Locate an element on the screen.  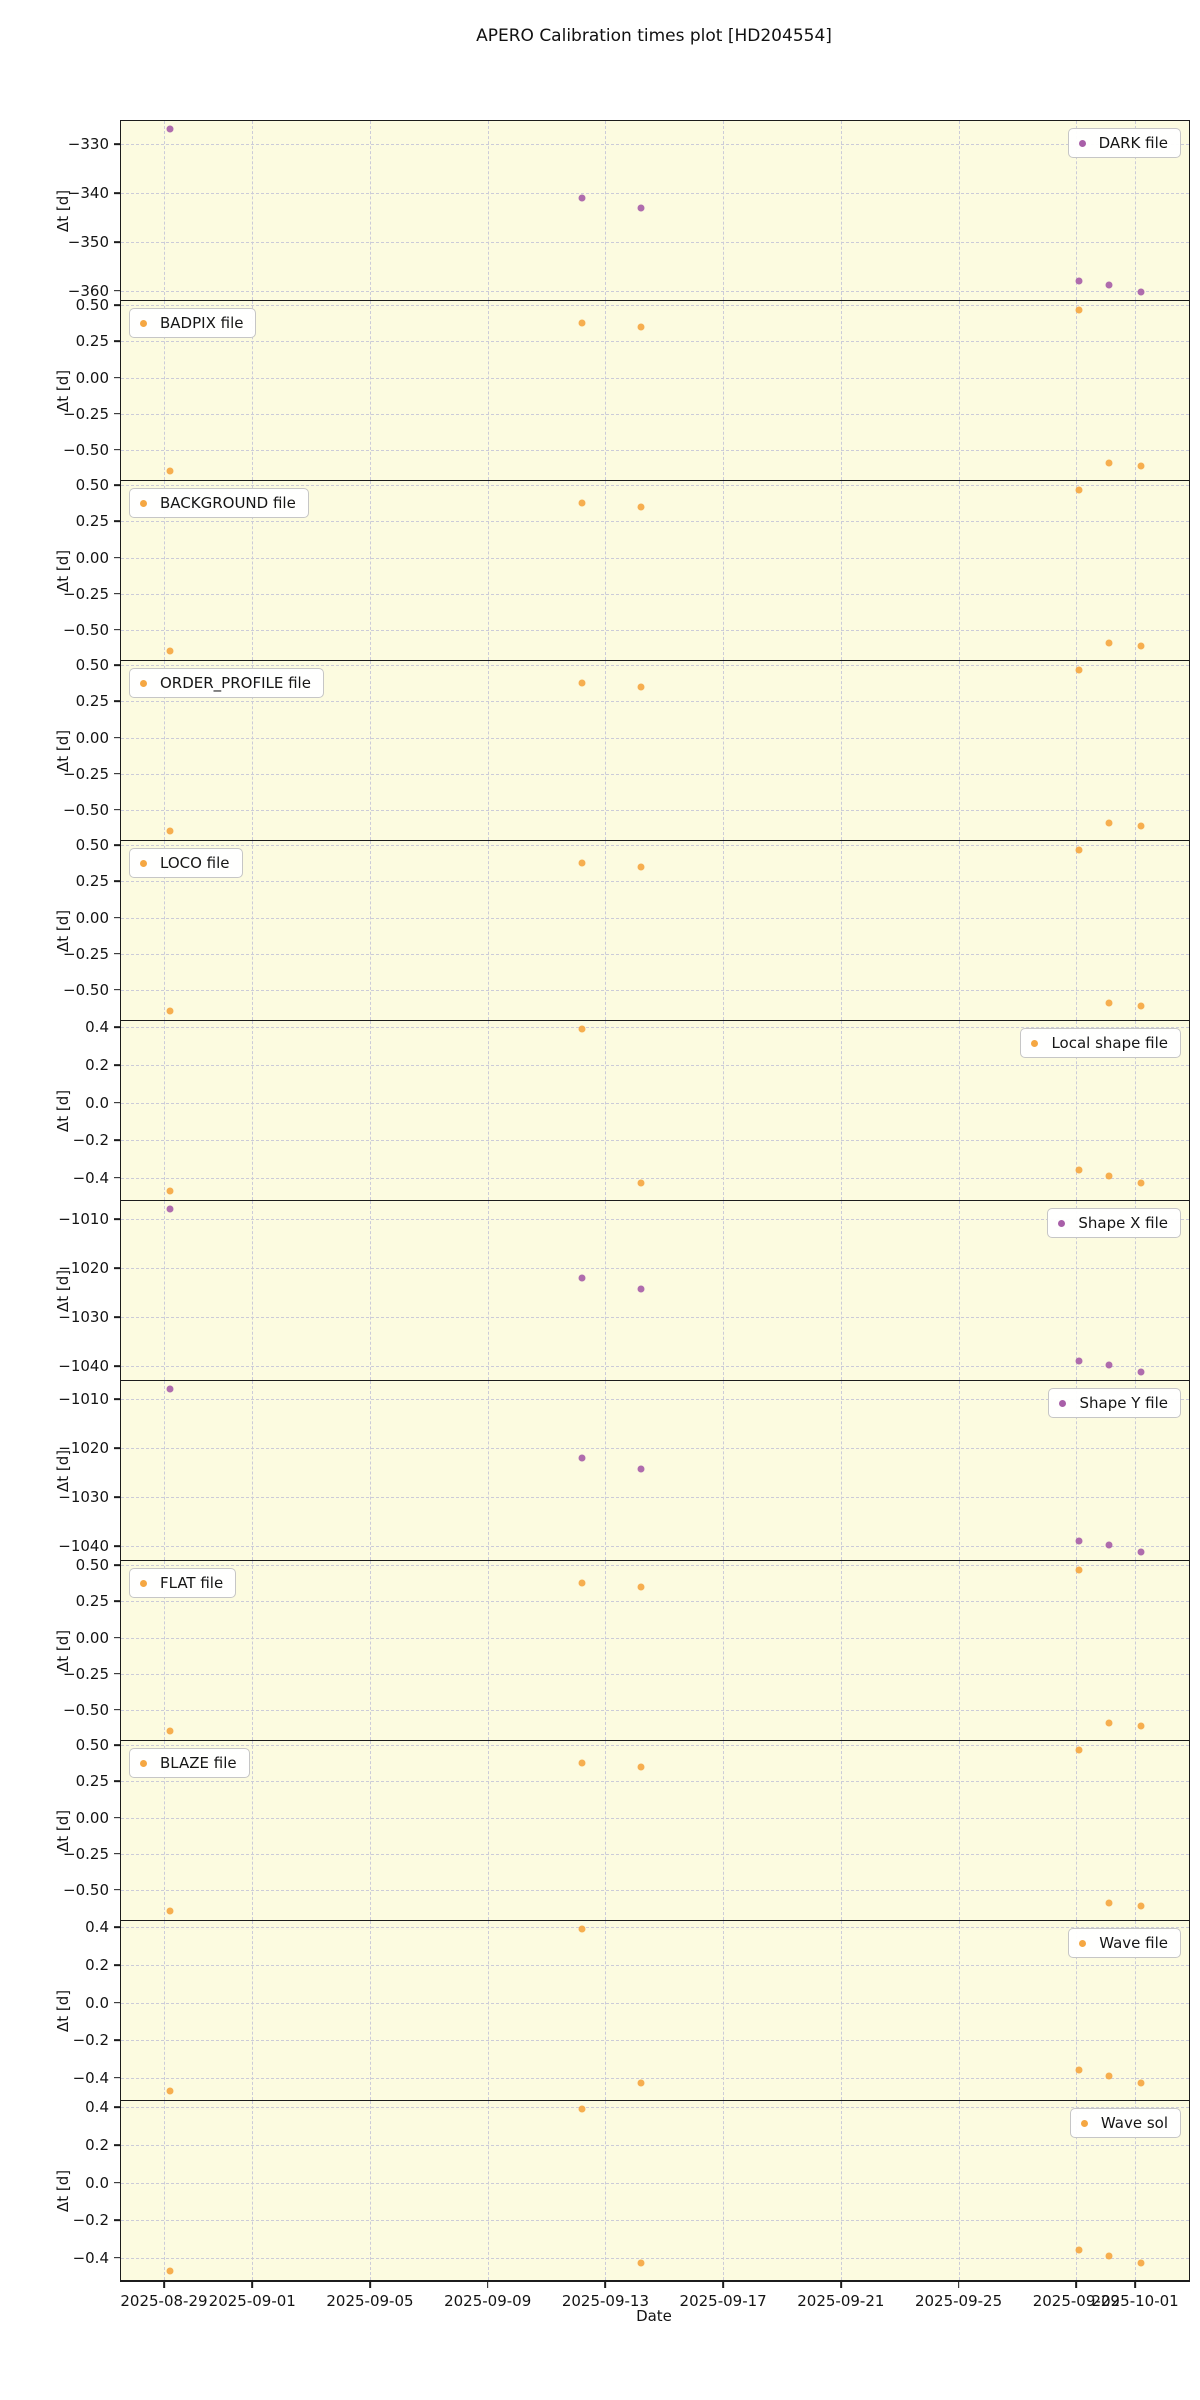
panel-badpix-file: 0.50 0.25 0.00 −0.25 −0.50 Δt [d] BADPIX file is located at coordinates (621, 388).